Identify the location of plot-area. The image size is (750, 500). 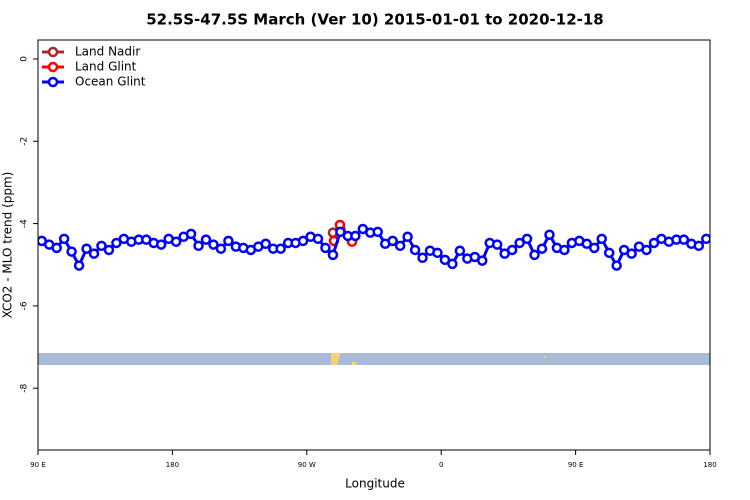
(374, 245).